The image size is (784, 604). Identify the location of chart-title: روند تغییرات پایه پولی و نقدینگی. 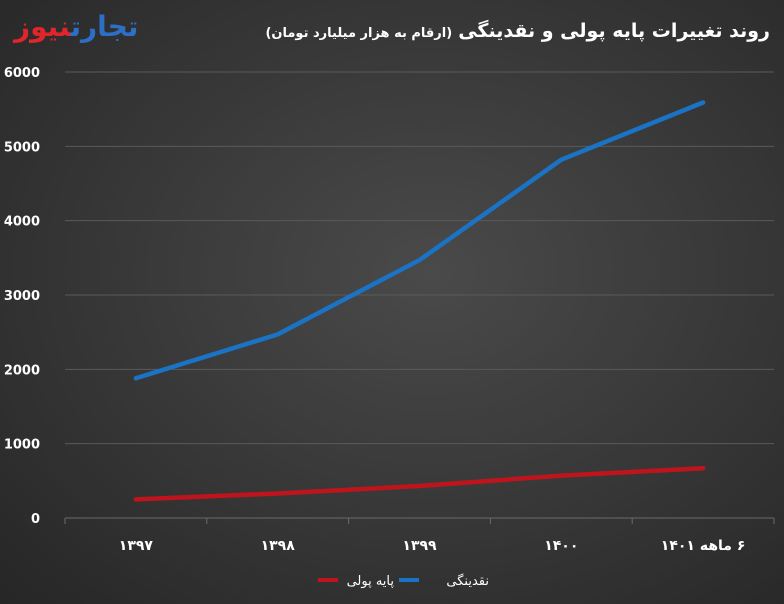
(614, 31).